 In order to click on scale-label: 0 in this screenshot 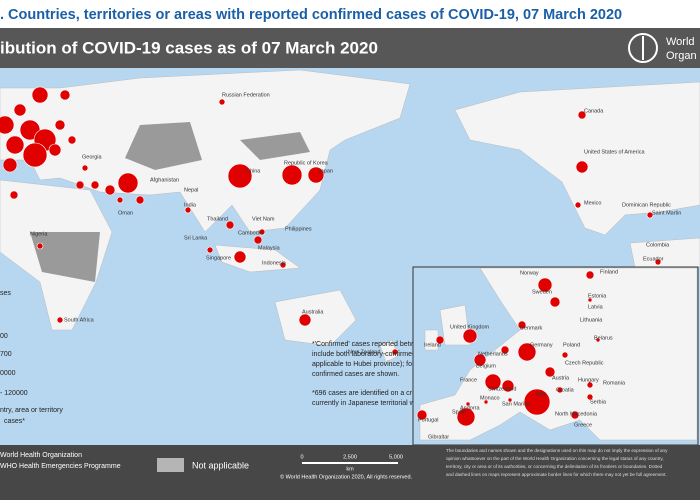, I will do `click(301, 457)`.